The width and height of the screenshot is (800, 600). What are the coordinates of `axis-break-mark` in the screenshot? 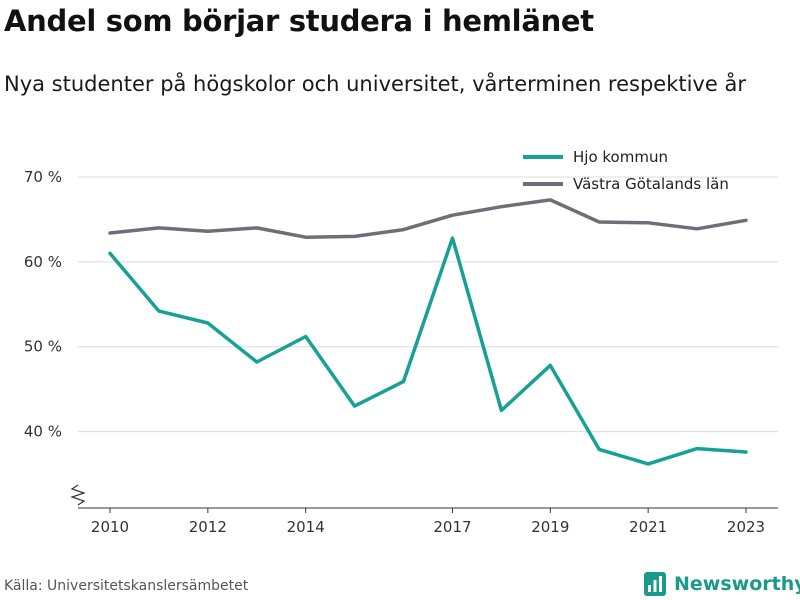 It's located at (78, 495).